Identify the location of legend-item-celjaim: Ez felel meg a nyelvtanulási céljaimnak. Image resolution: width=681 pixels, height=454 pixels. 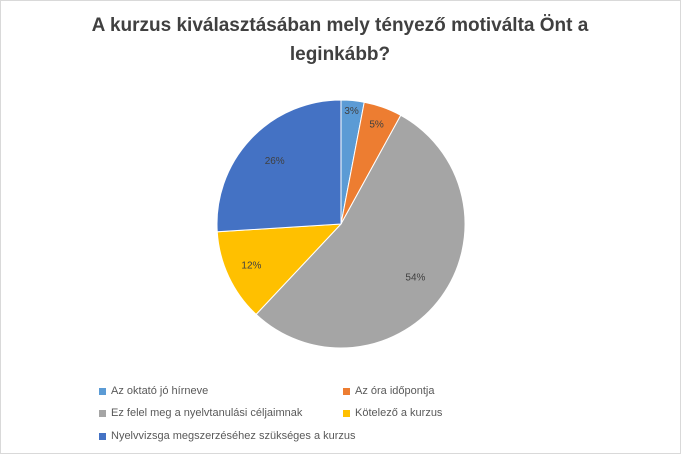
(200, 413).